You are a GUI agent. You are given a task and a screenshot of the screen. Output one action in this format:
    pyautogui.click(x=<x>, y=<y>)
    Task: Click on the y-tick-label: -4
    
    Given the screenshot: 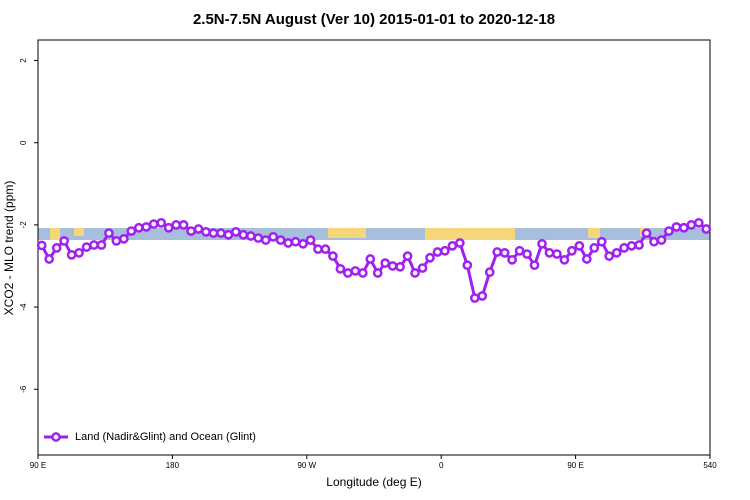 What is the action you would take?
    pyautogui.click(x=23, y=307)
    